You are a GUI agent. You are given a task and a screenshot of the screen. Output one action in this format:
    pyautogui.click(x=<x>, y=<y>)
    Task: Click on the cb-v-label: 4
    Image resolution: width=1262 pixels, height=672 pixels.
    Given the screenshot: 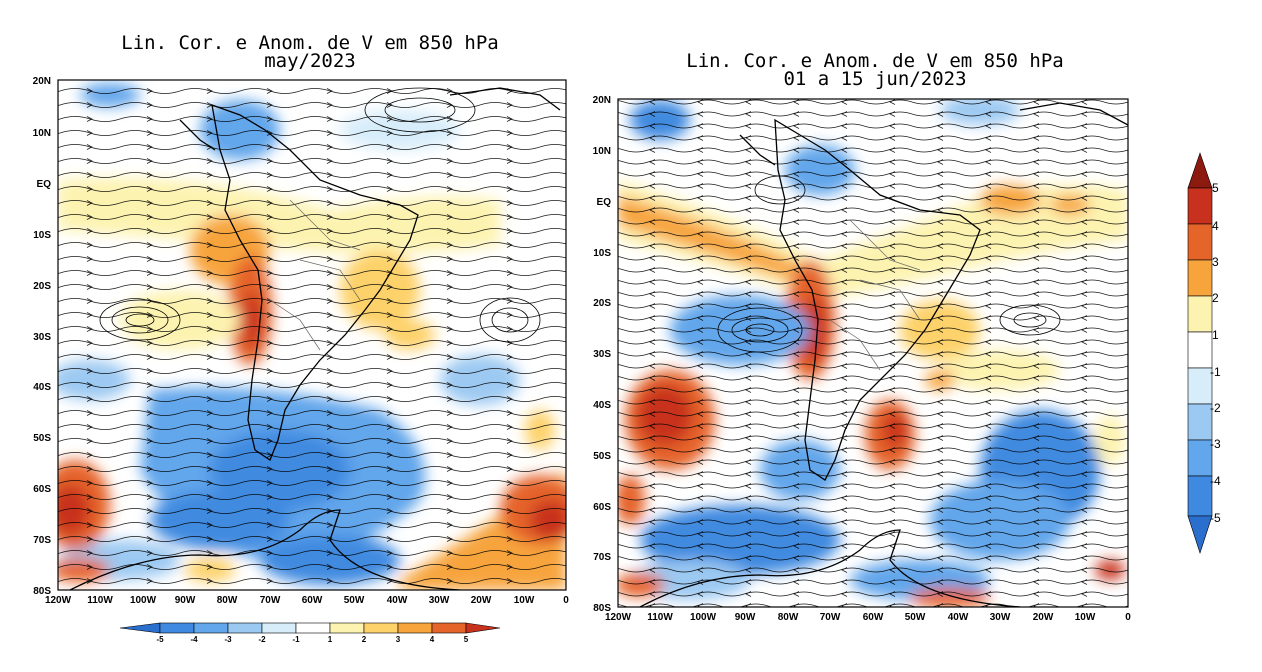 What is the action you would take?
    pyautogui.click(x=1215, y=226)
    